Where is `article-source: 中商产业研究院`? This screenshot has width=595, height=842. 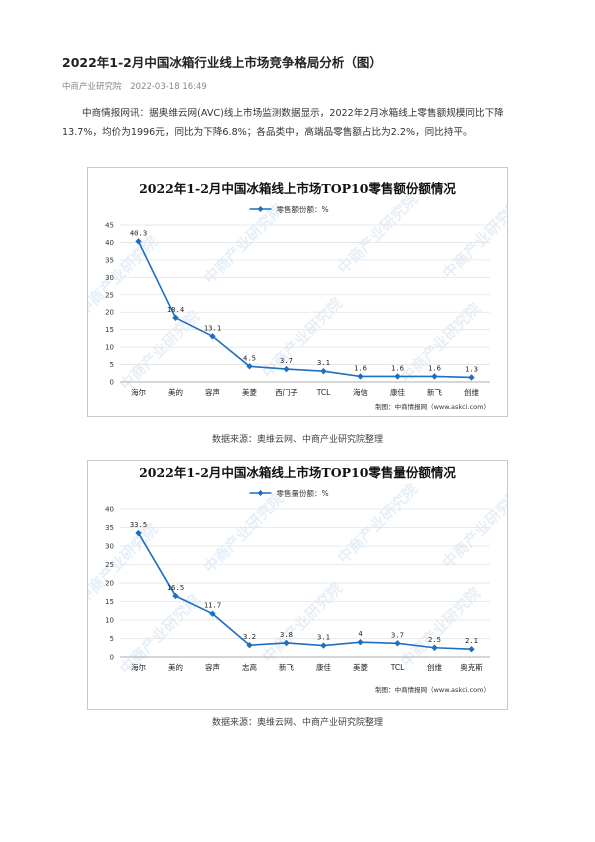 article-source: 中商产业研究院 is located at coordinates (92, 87).